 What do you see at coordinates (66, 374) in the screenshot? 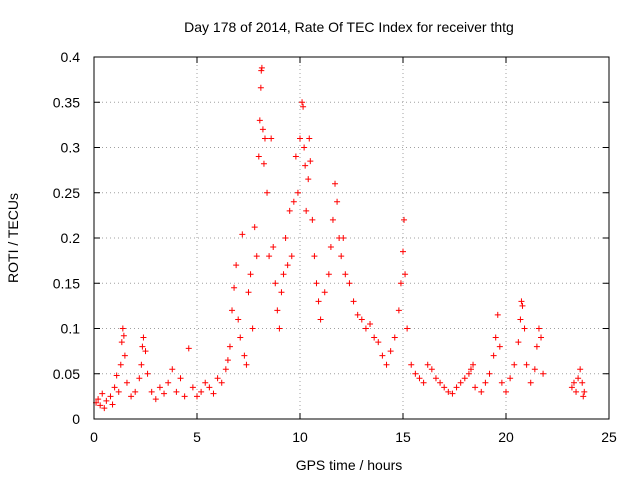
I see `y-tick-label: 0.05` at bounding box center [66, 374].